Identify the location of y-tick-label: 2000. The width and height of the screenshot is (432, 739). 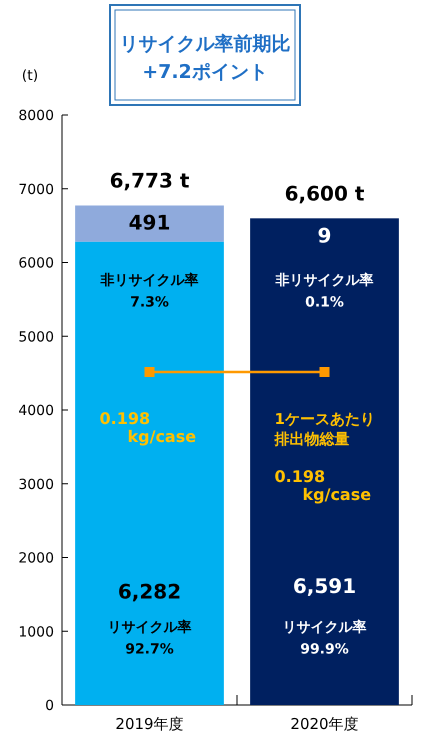
(36, 558).